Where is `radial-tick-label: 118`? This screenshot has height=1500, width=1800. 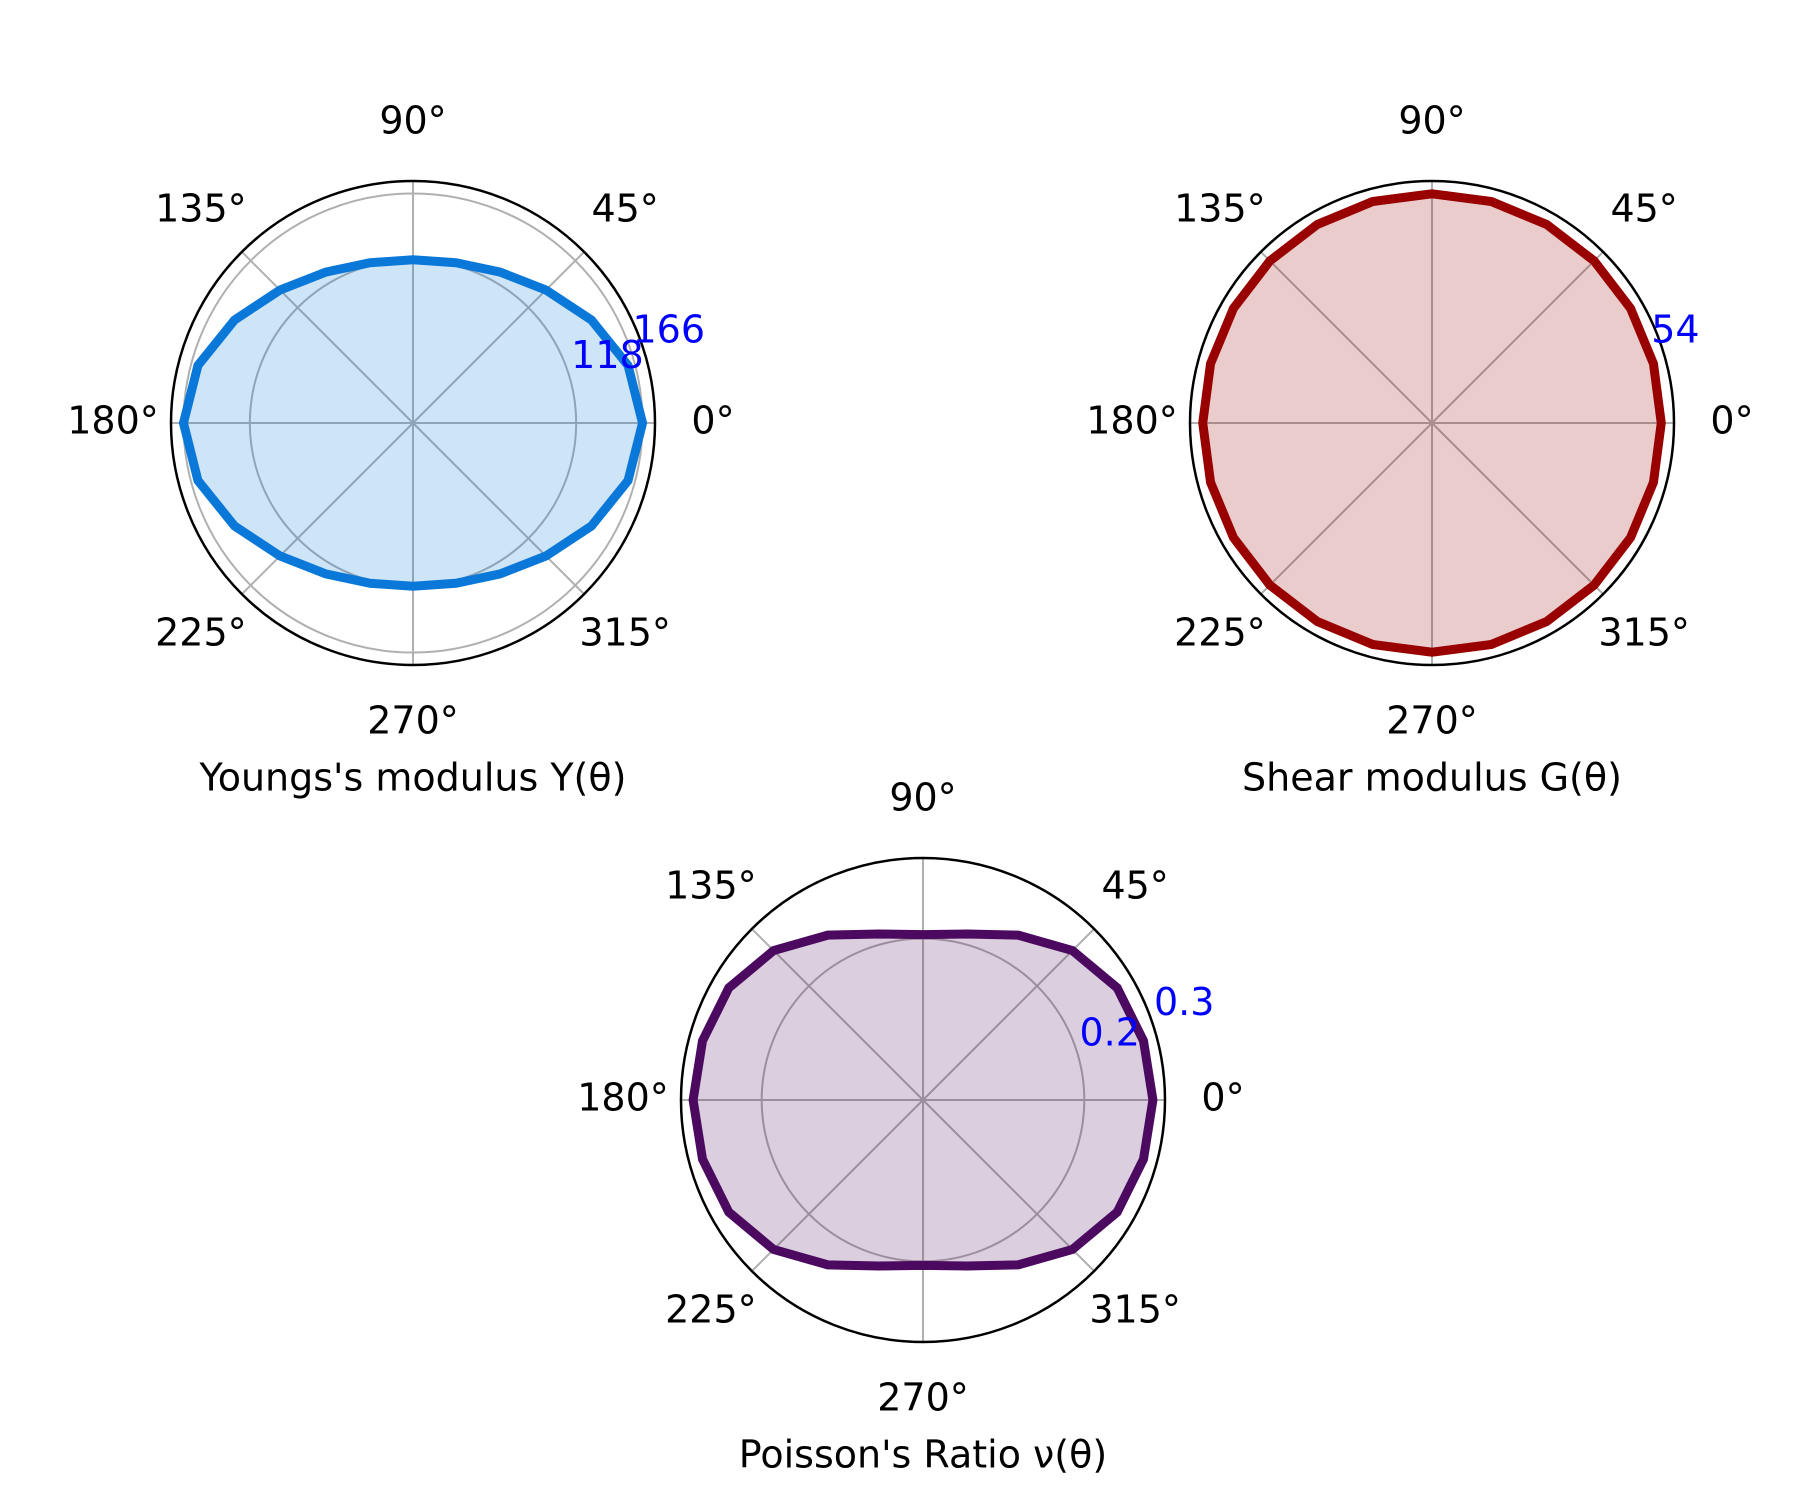 radial-tick-label: 118 is located at coordinates (607, 355).